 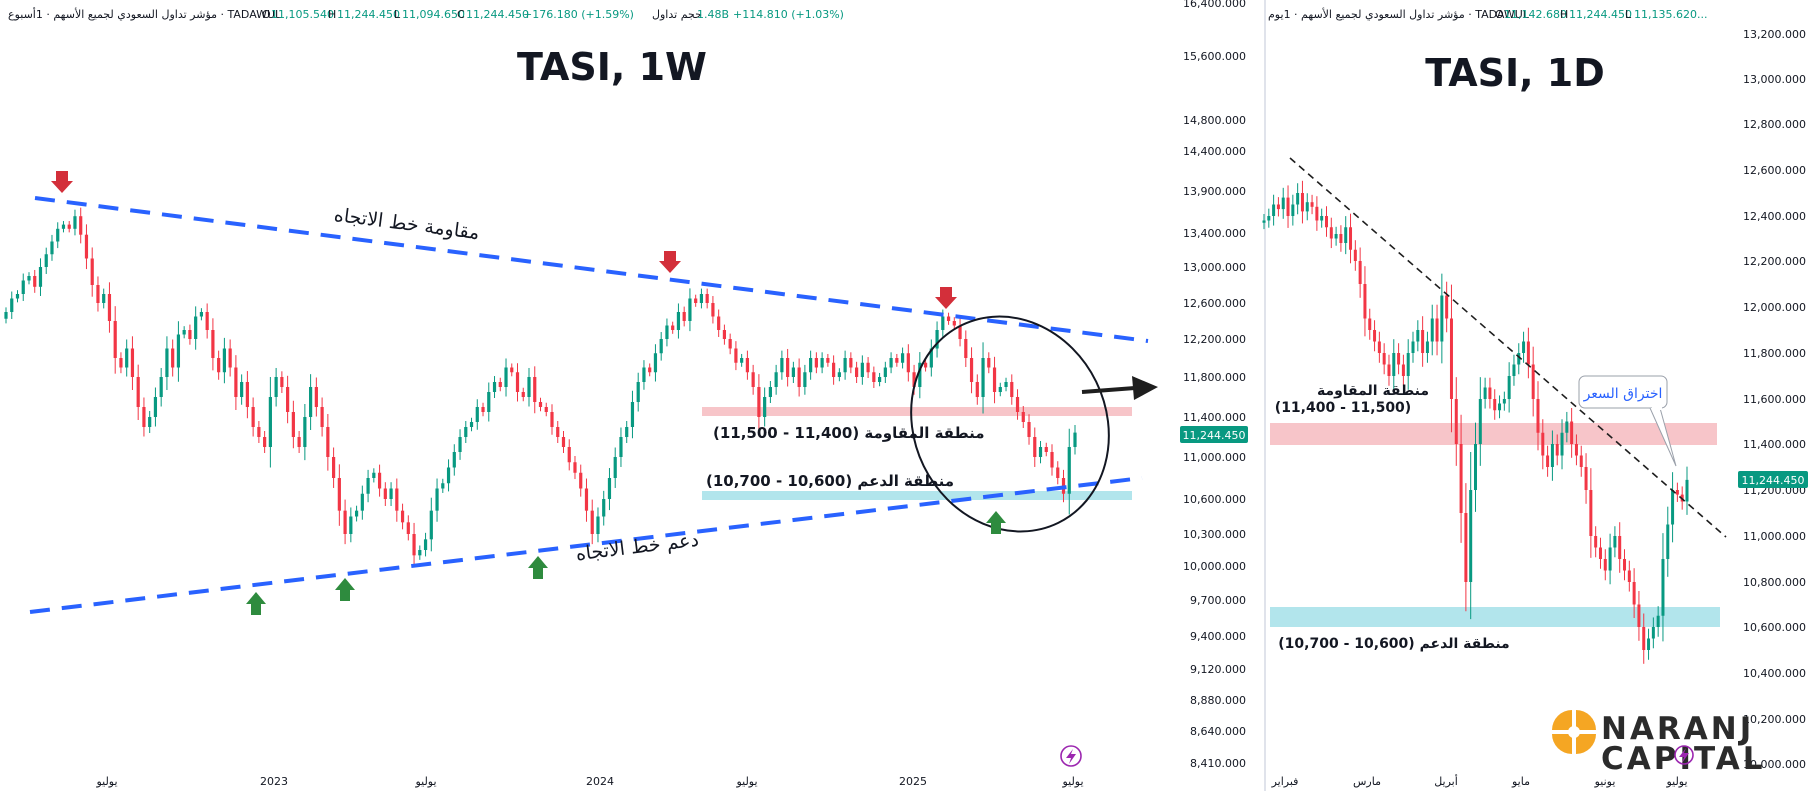 I want to click on weekly-y-tick-label: 14,800.000, so click(x=1214, y=120).